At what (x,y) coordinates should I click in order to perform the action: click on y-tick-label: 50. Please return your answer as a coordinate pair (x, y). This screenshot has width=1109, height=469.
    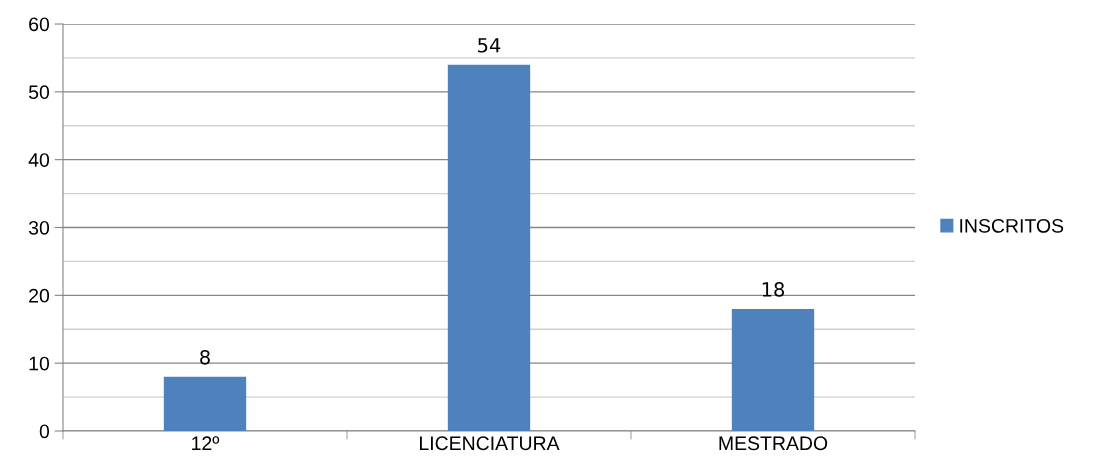
    Looking at the image, I should click on (39, 92).